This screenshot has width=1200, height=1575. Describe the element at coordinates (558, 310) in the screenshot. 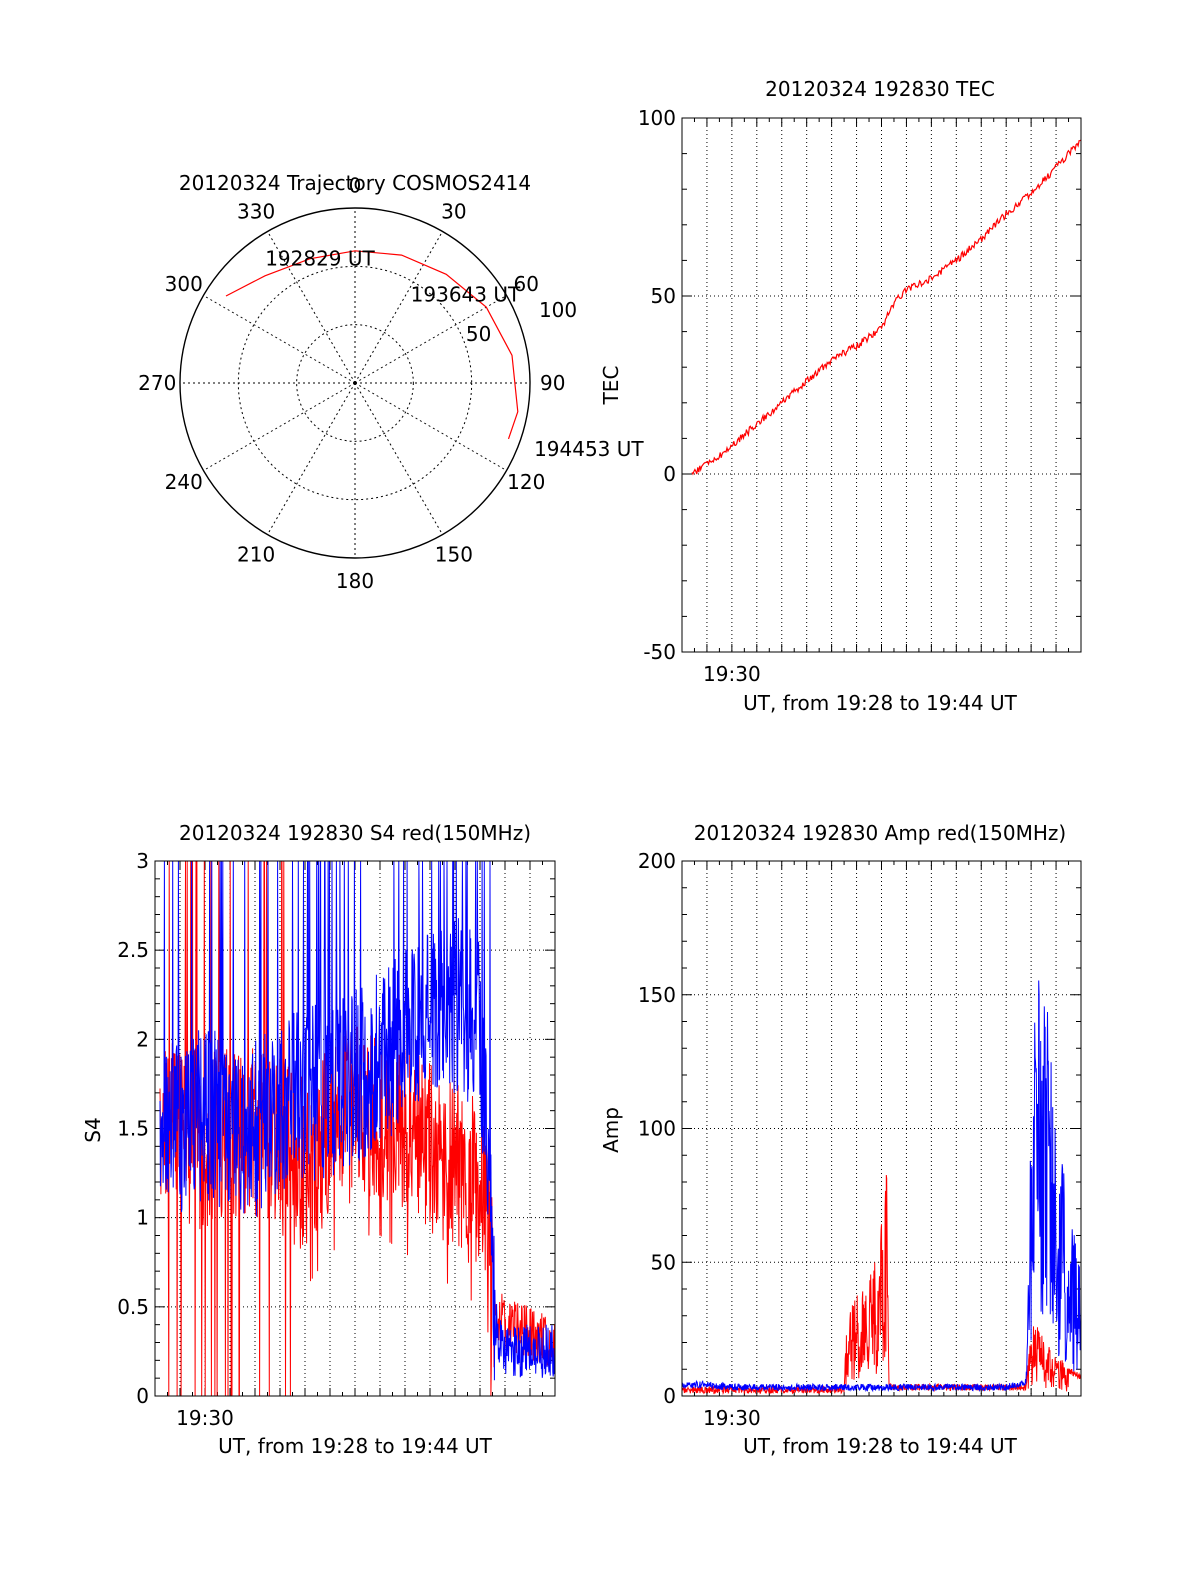

I see `polar-radial-label-100: 100` at that location.